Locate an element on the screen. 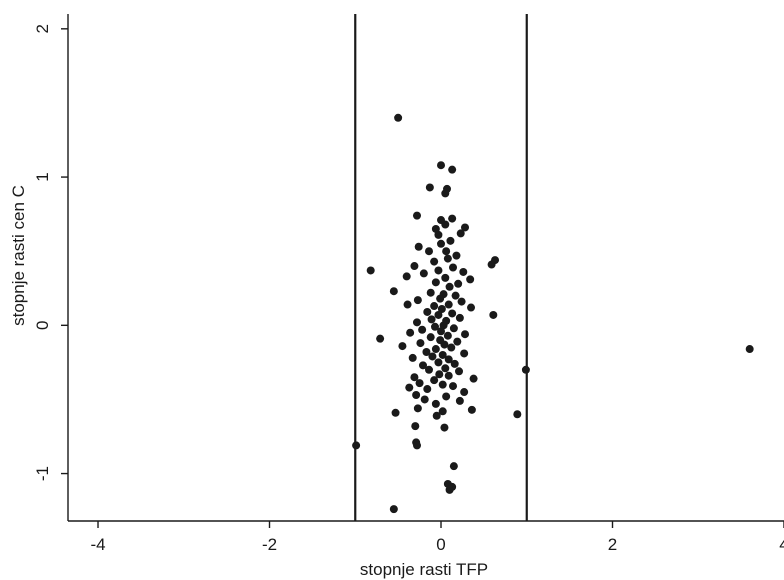  x-tick-label: -4 is located at coordinates (97, 544).